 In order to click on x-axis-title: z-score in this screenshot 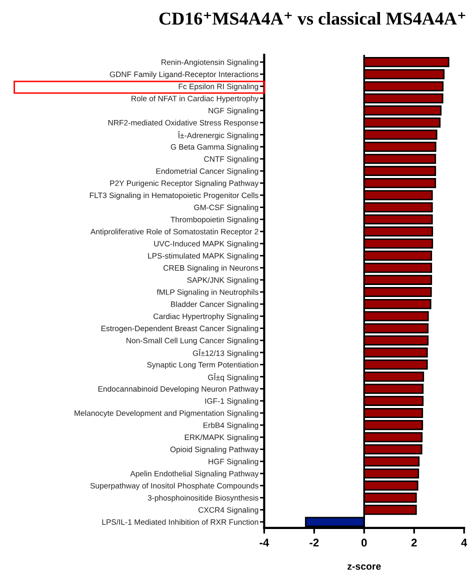, I will do `click(364, 567)`.